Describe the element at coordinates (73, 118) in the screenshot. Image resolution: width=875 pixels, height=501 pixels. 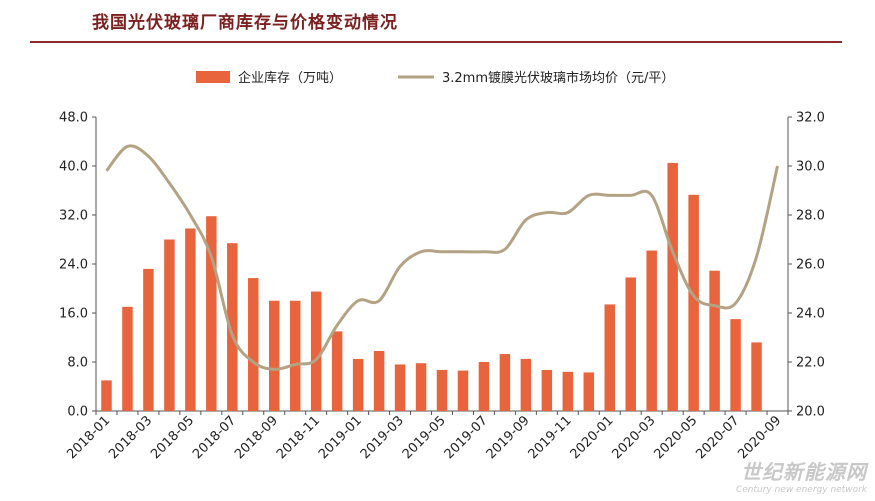
I see `y-left-tick-label: 48.0` at that location.